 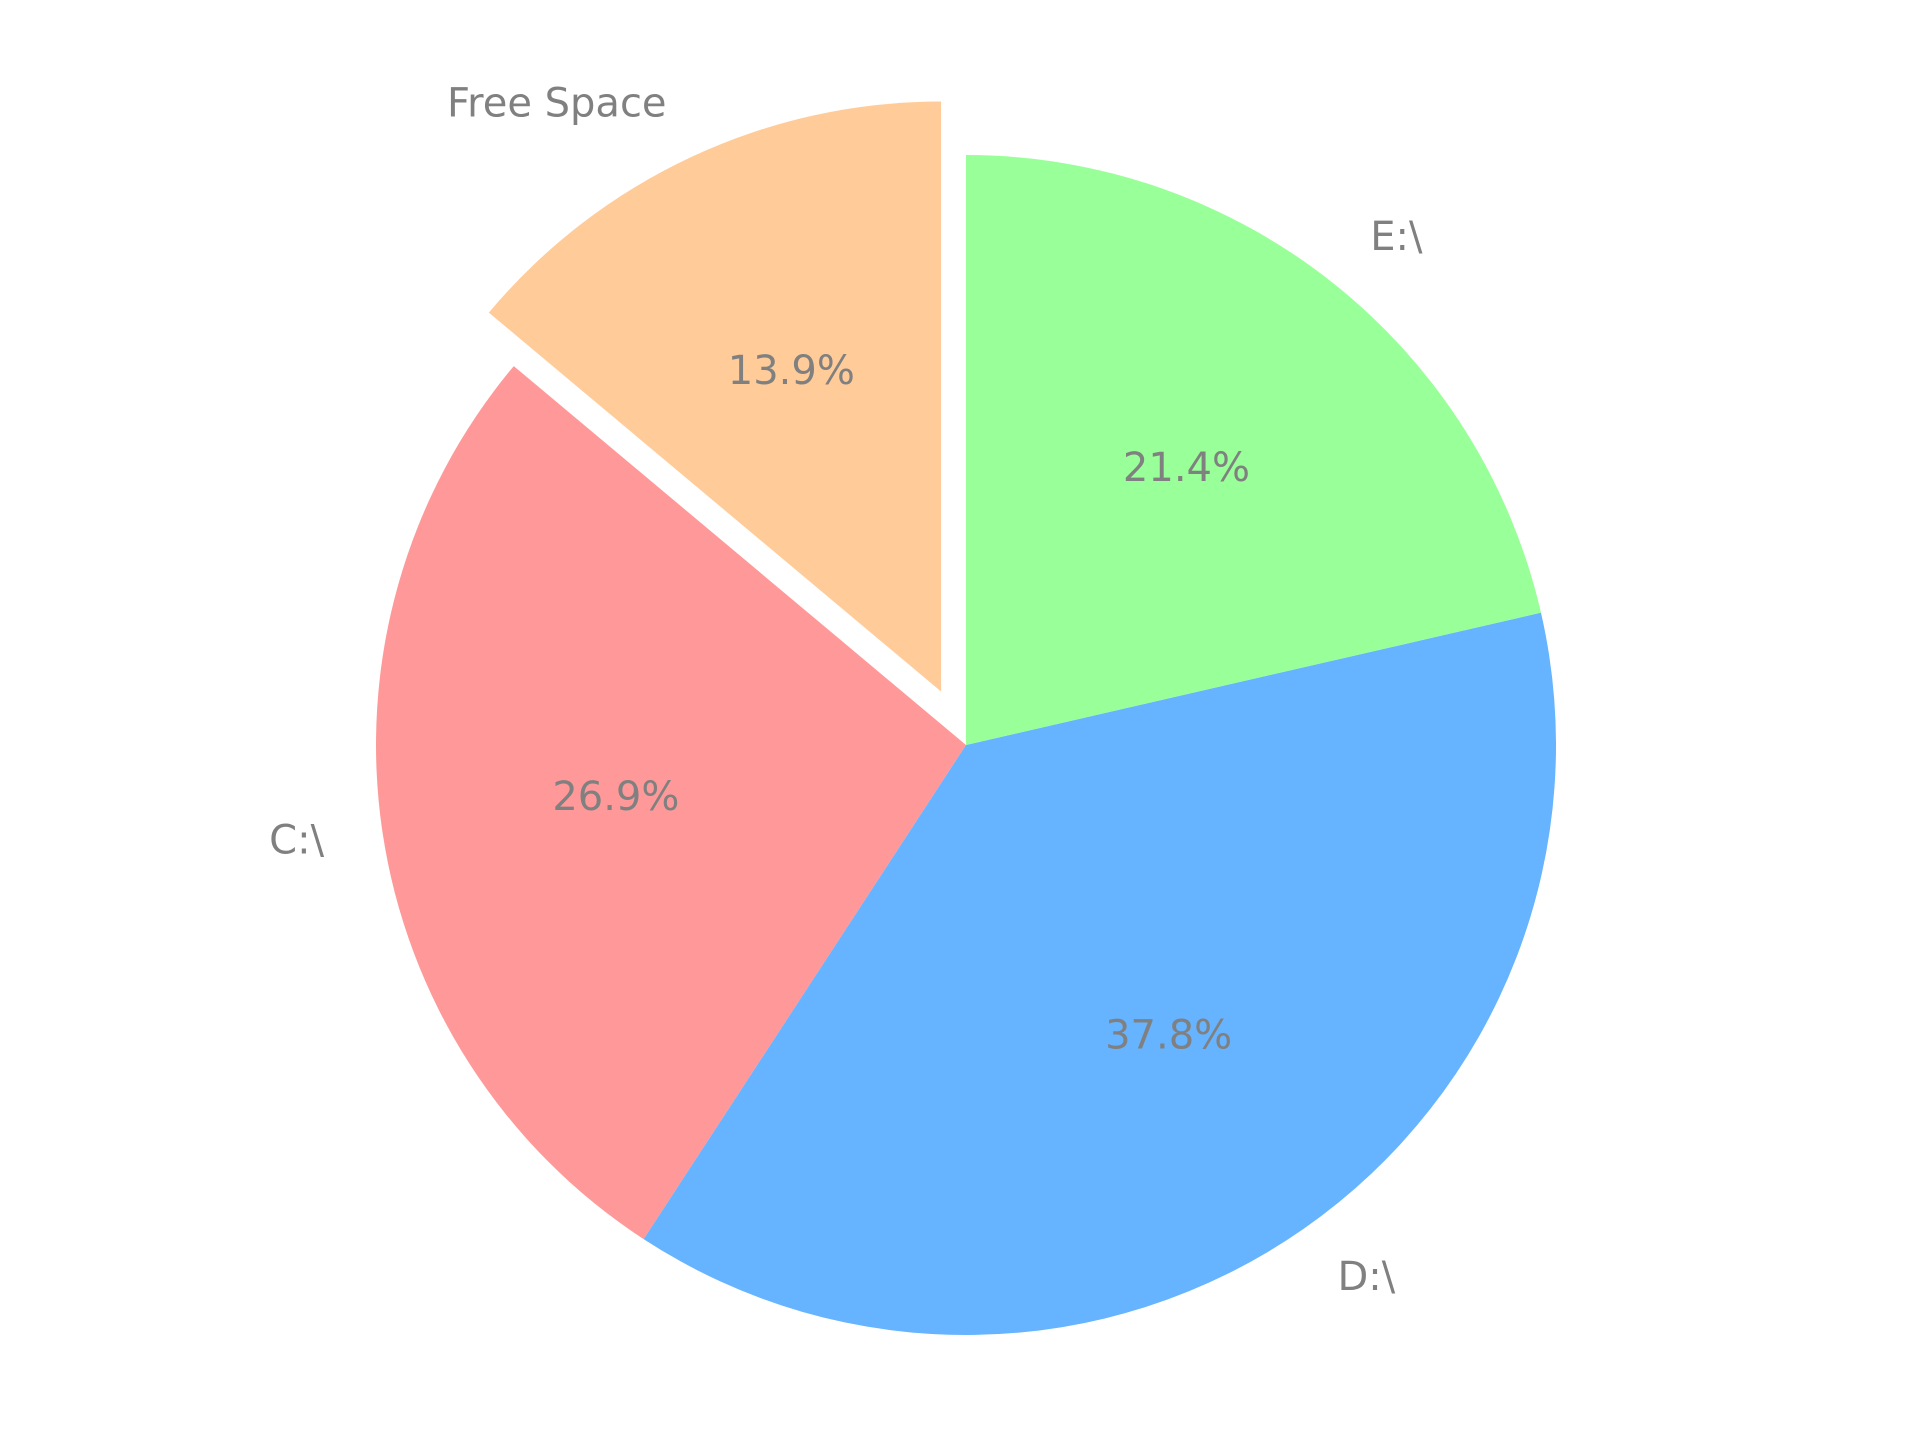 I want to click on pie-category-label-e: E:\, so click(x=1396, y=237).